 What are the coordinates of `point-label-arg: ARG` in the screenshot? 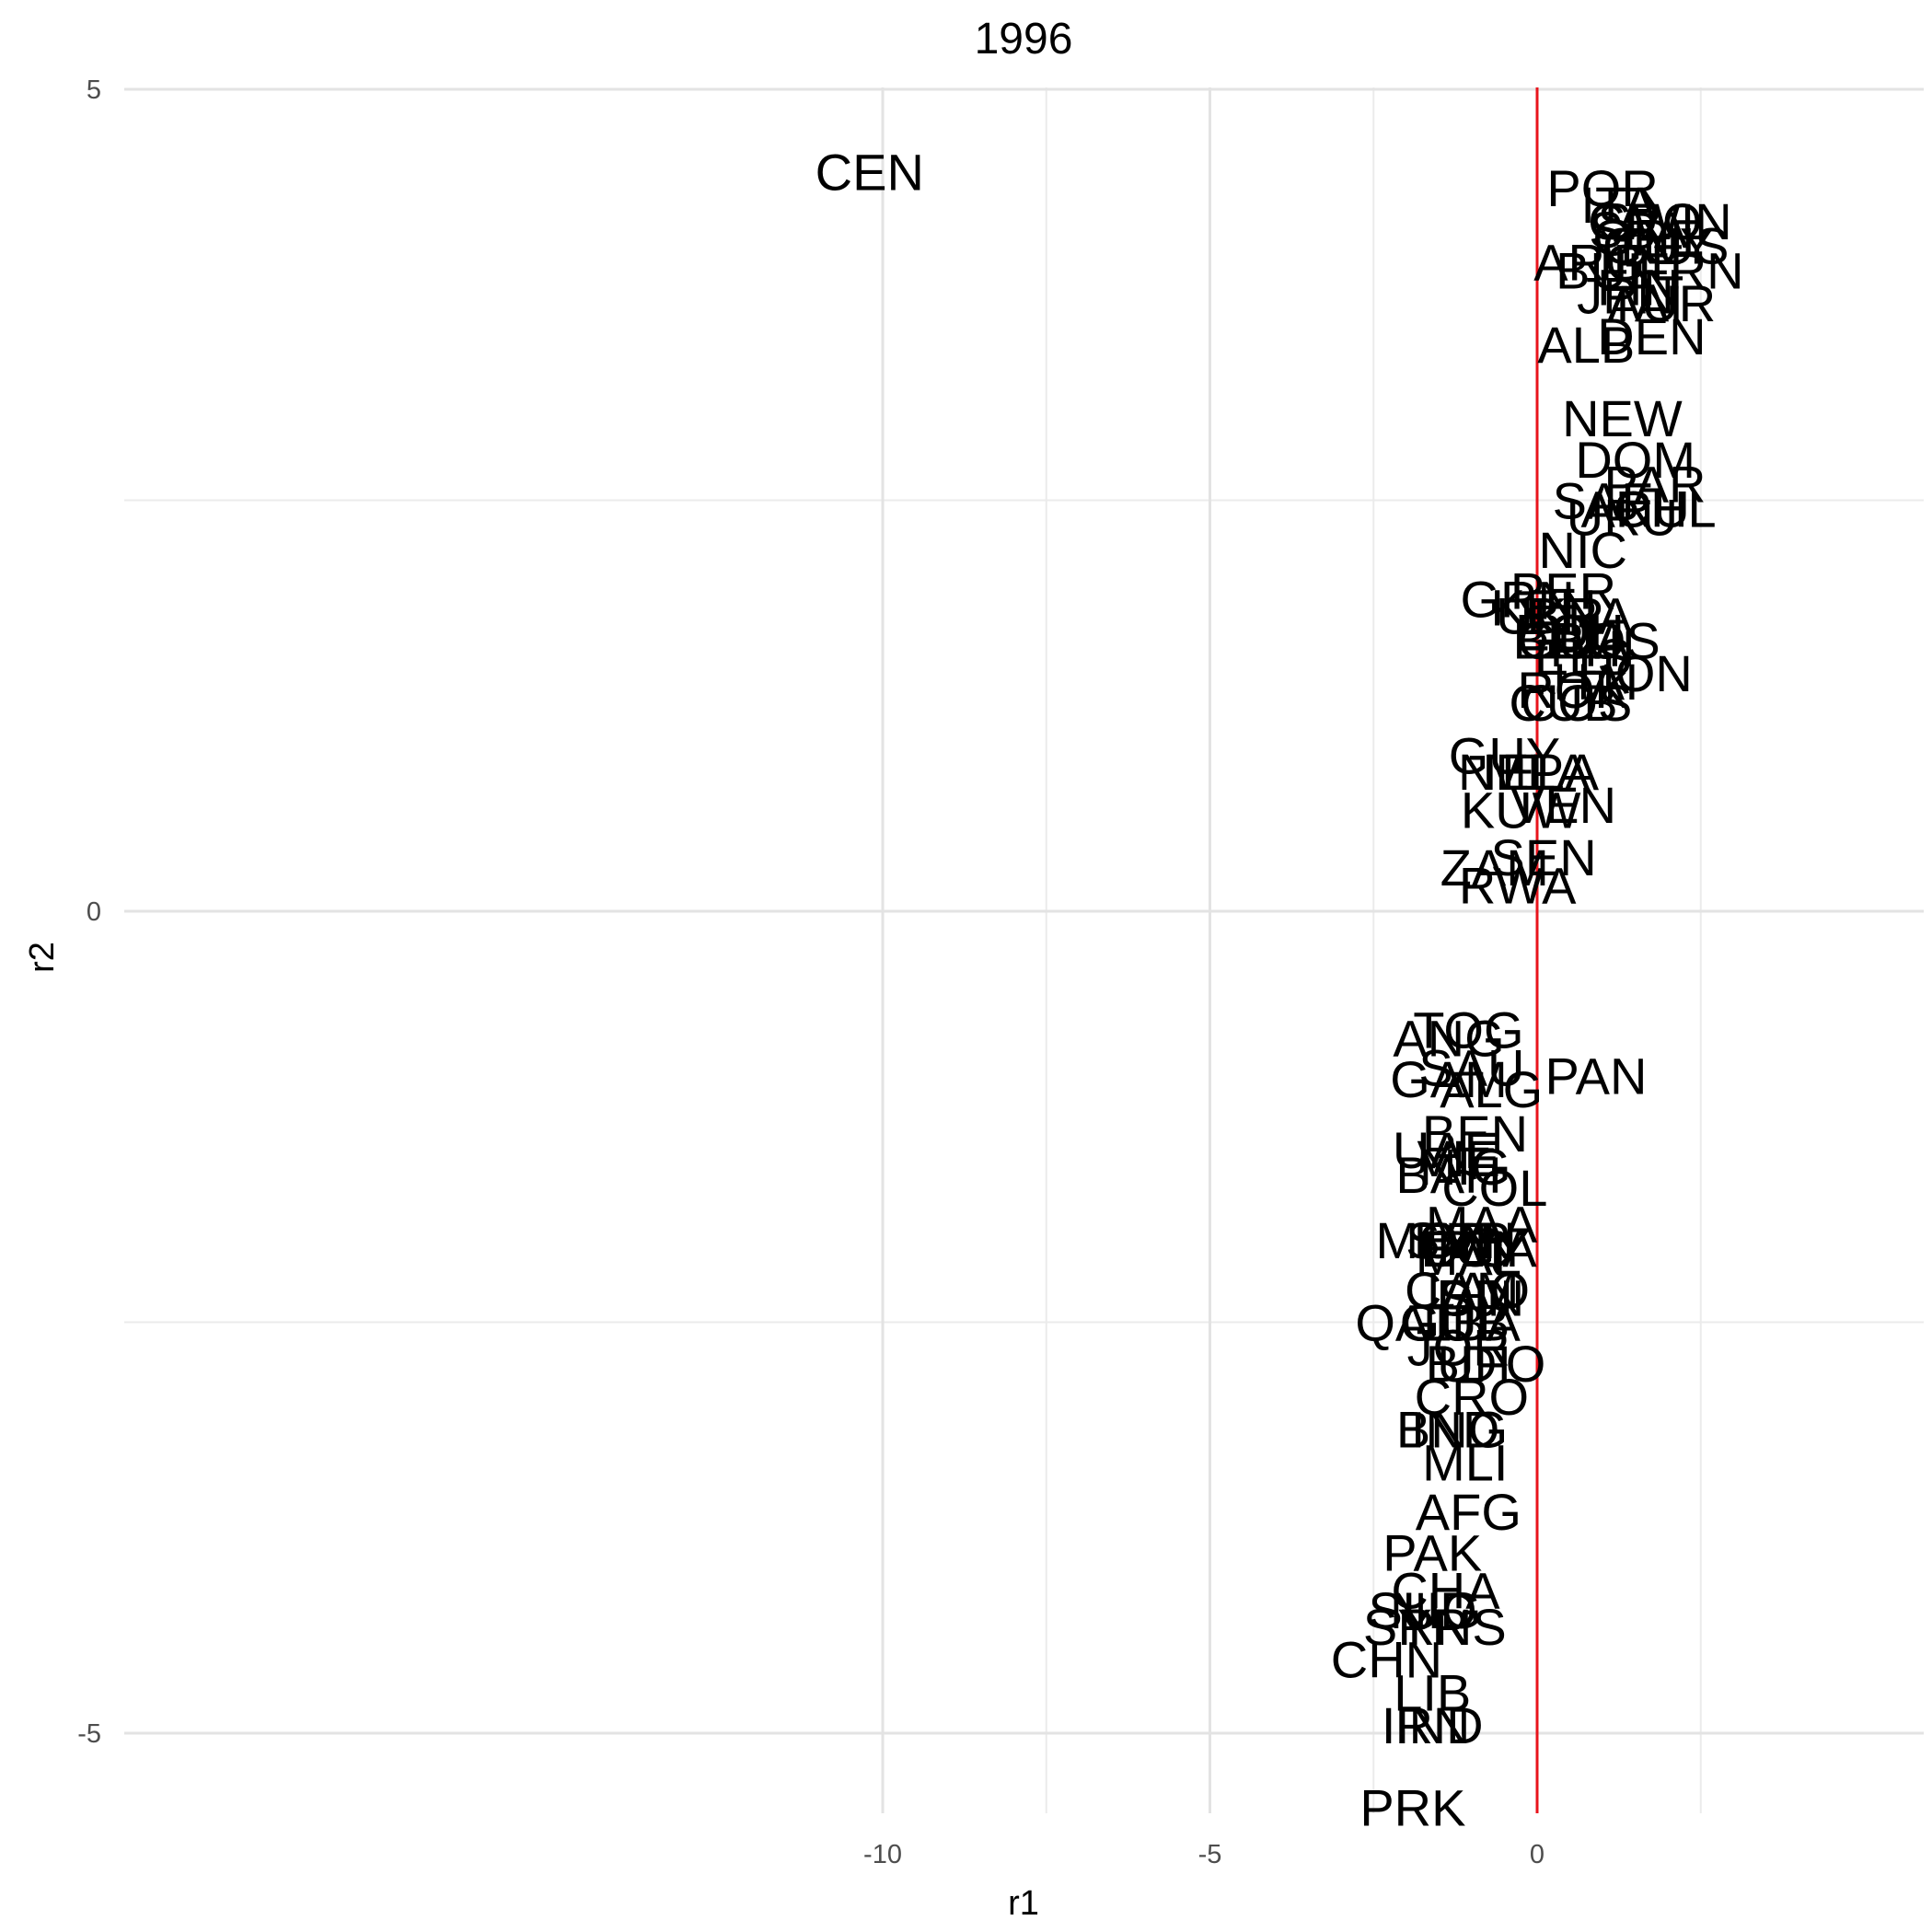 It's located at (1589, 263).